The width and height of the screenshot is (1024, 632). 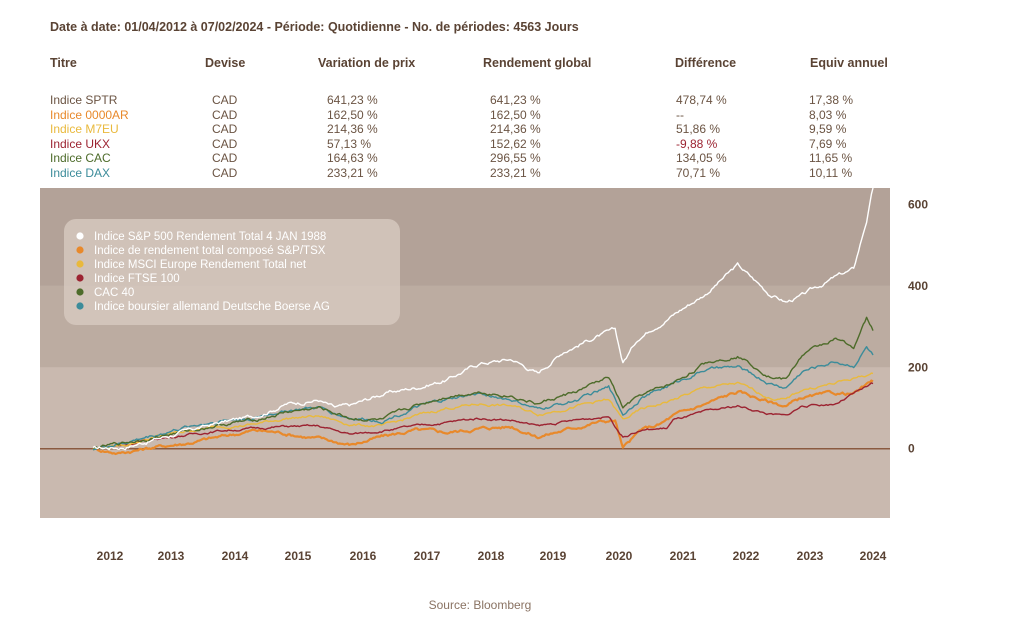 What do you see at coordinates (918, 204) in the screenshot?
I see `y-tick-label: 600` at bounding box center [918, 204].